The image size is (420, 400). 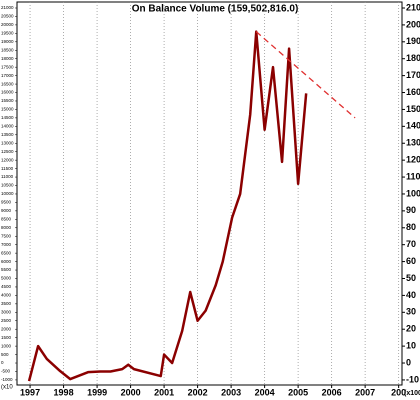 I want to click on y-tick-label: -10, so click(x=412, y=379).